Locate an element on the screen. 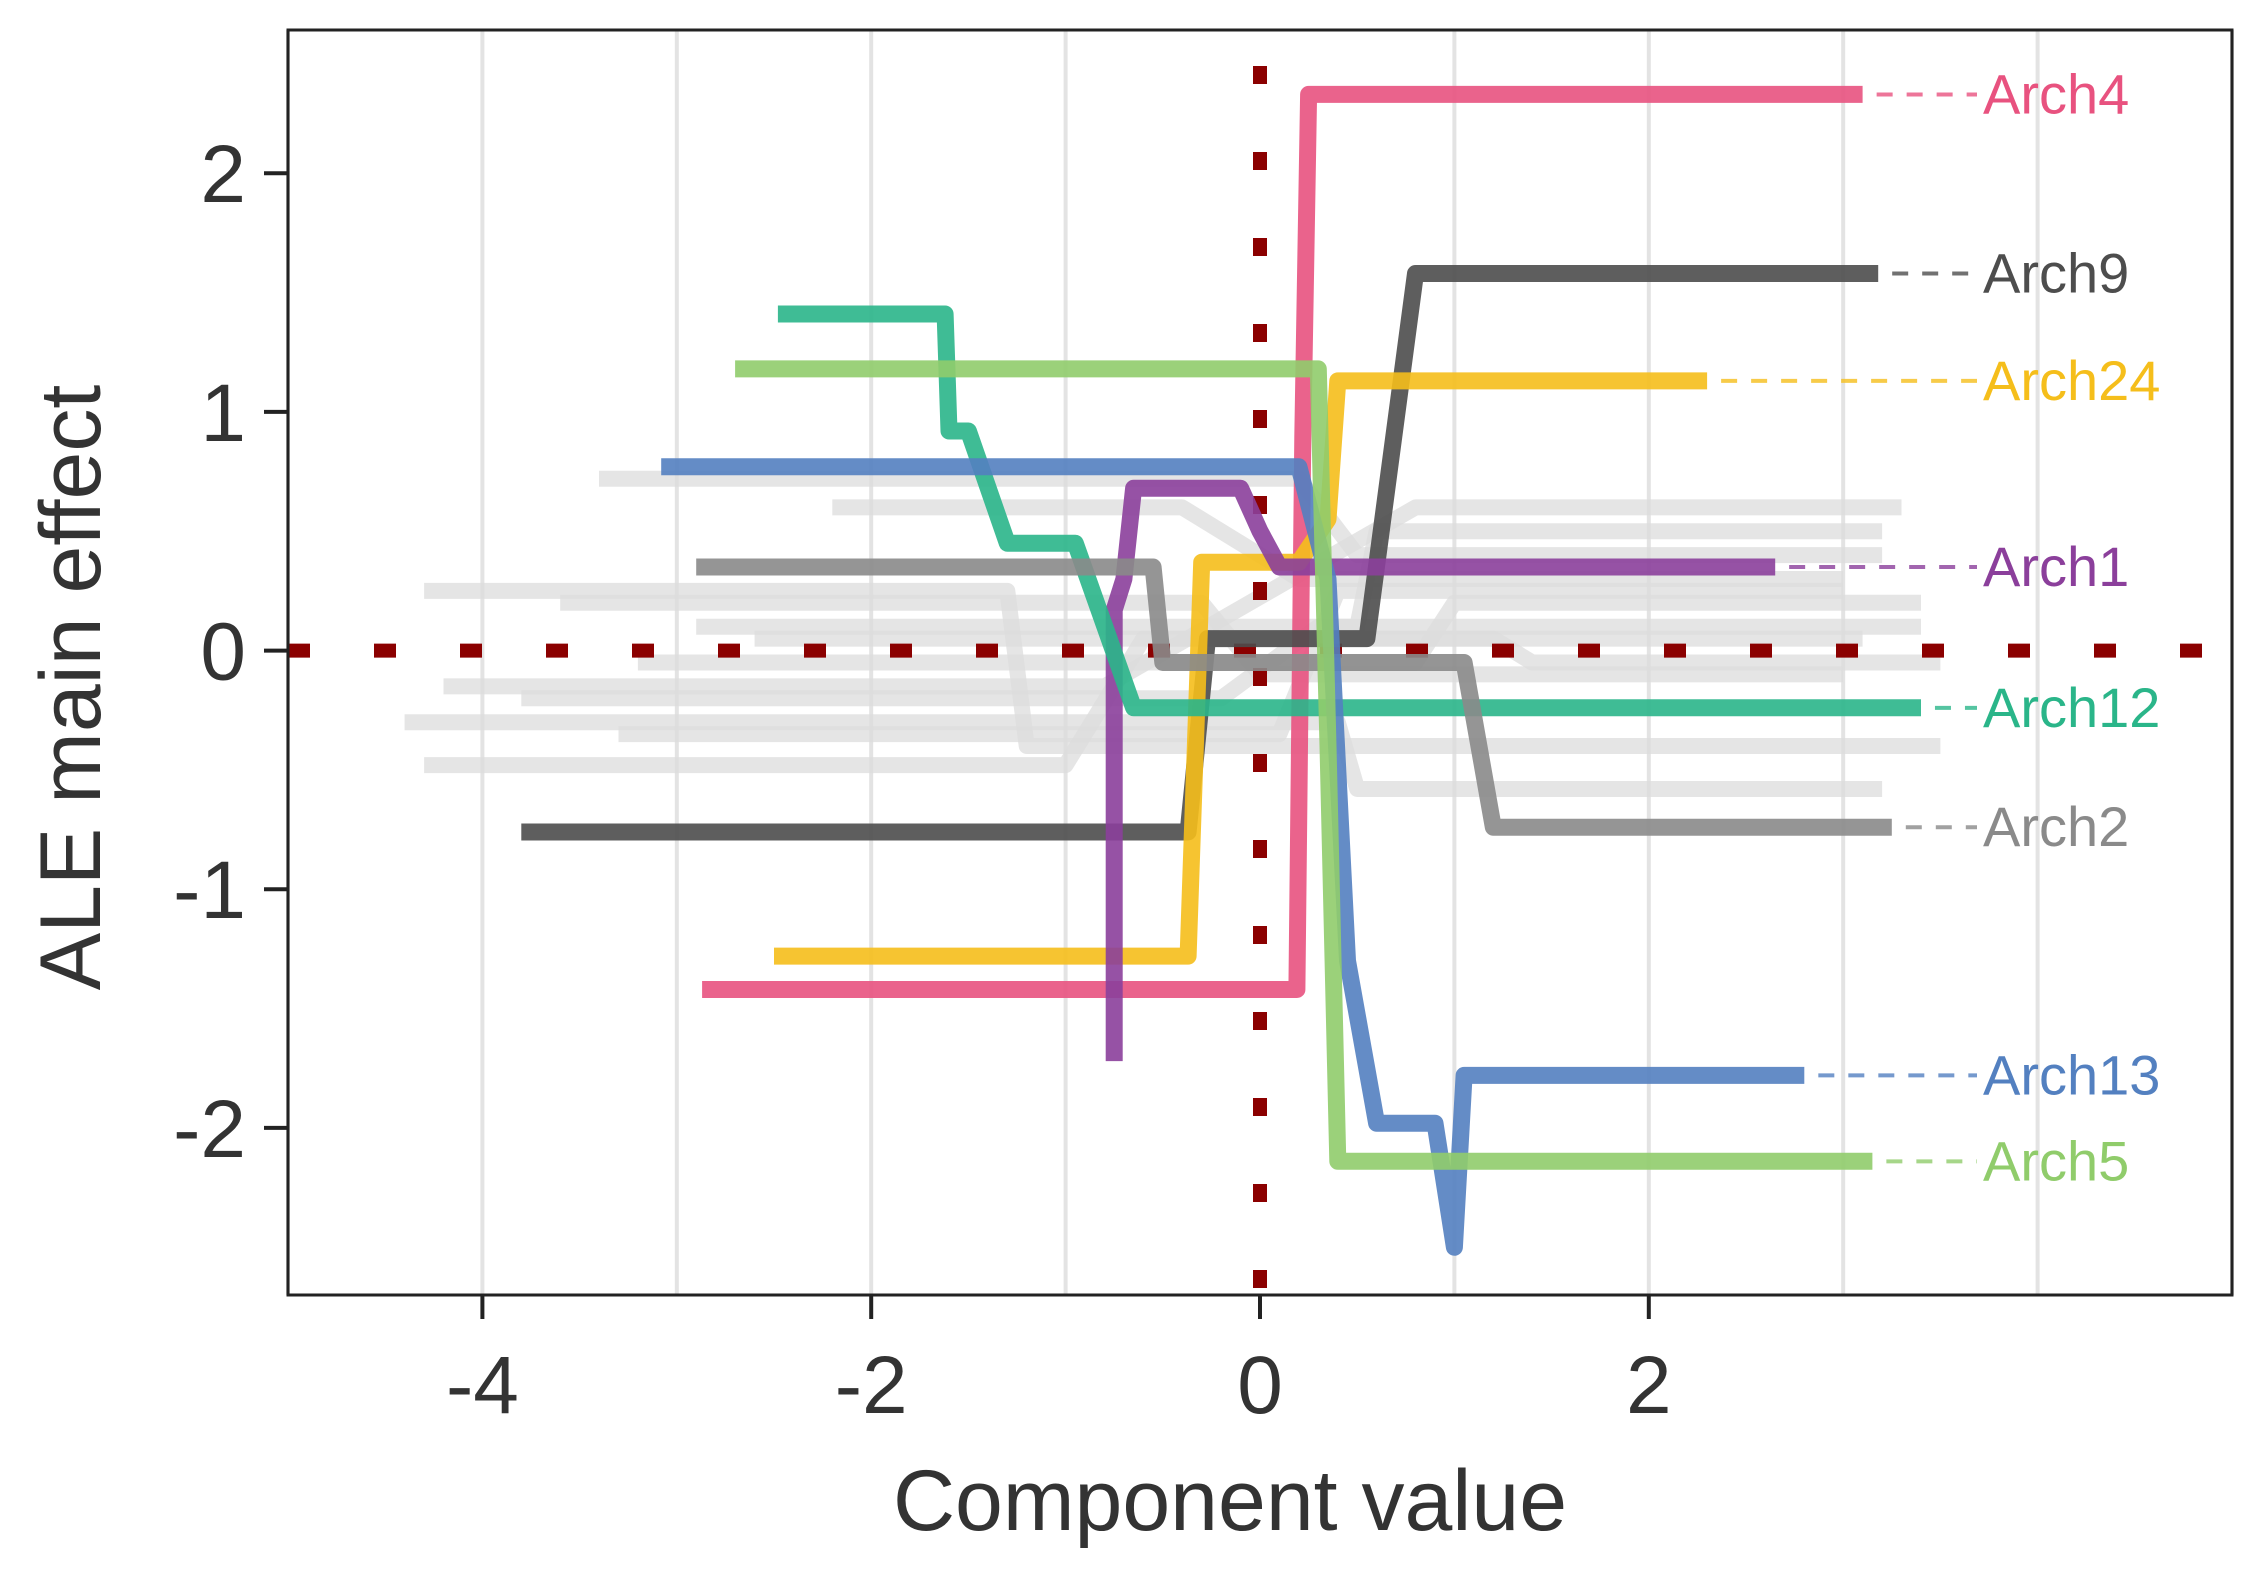  series-label-arch4: Arch4 is located at coordinates (2056, 93).